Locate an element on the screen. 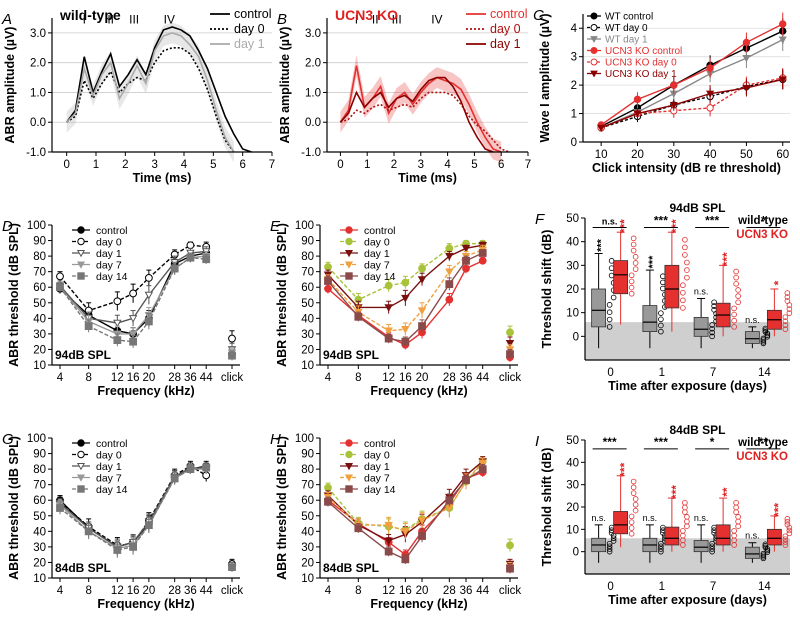 The height and width of the screenshot is (623, 800). x-tick-label: 1 is located at coordinates (662, 373).